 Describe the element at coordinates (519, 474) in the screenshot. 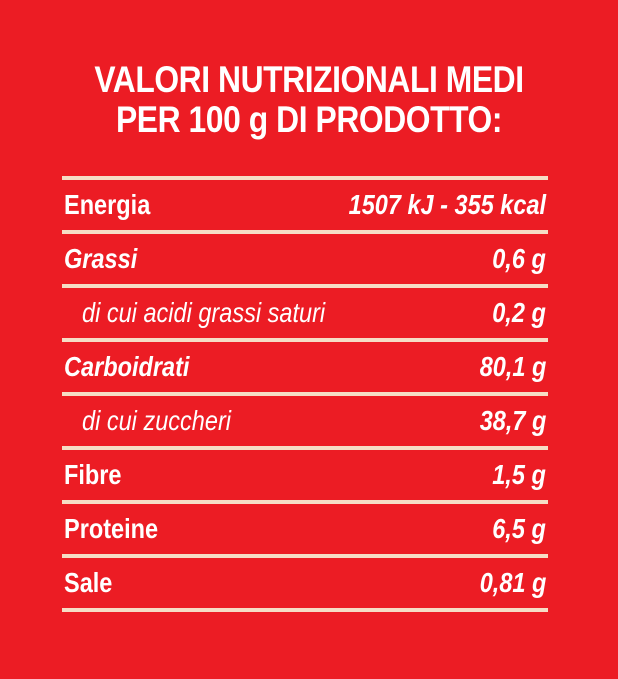

I see `row-value: 1,5 g` at that location.